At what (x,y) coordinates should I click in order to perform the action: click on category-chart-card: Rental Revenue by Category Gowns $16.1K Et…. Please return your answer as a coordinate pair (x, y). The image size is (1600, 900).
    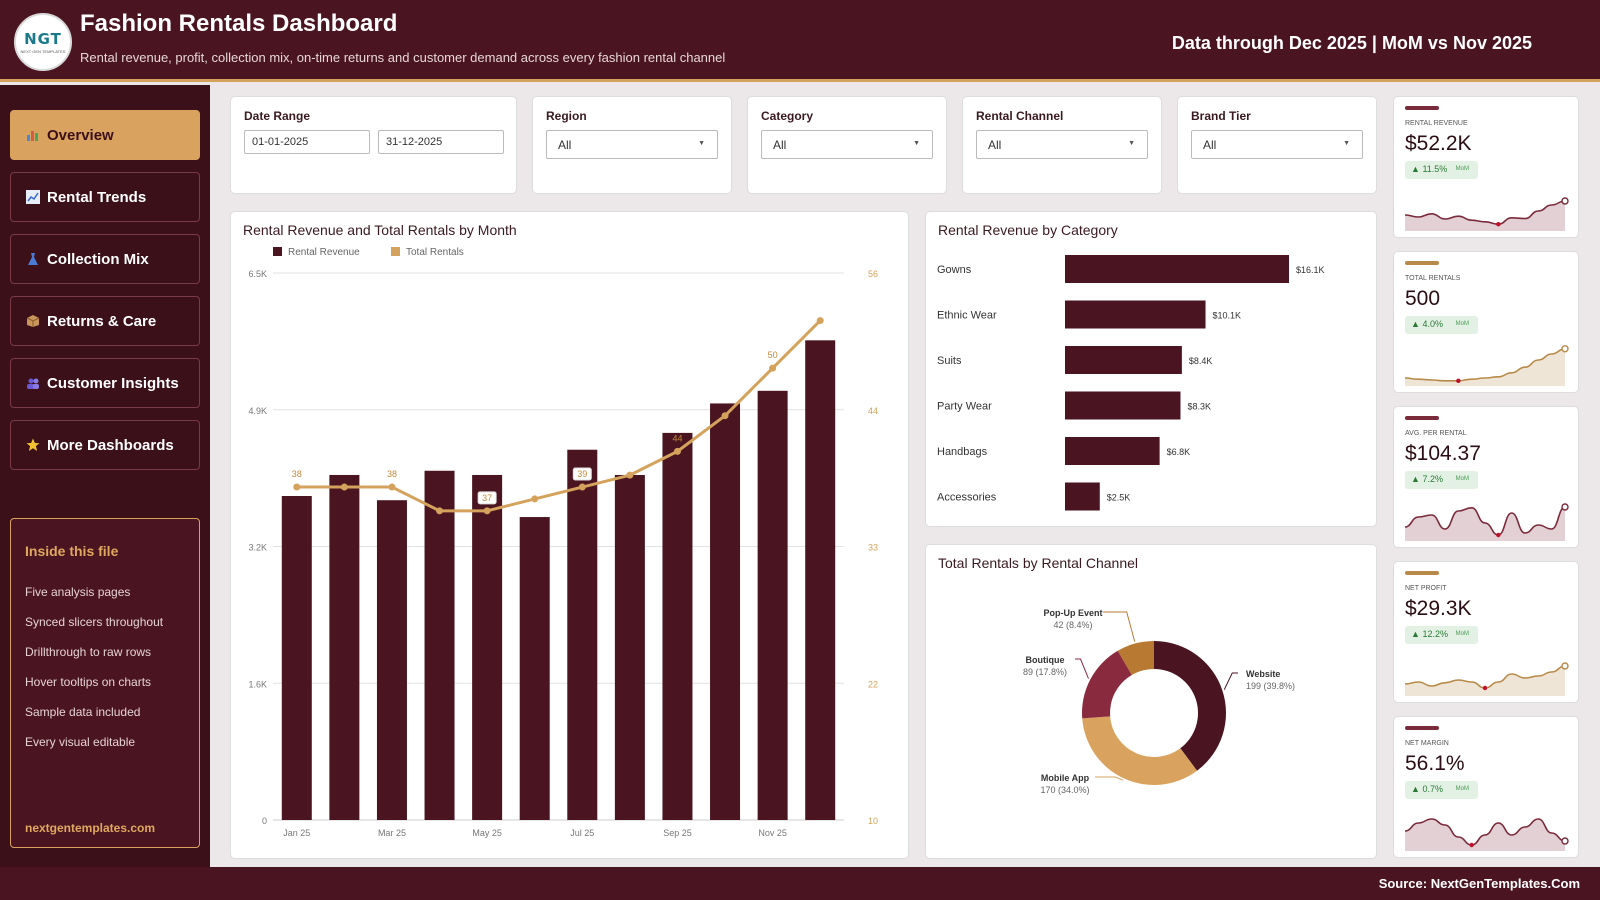
    Looking at the image, I should click on (1151, 369).